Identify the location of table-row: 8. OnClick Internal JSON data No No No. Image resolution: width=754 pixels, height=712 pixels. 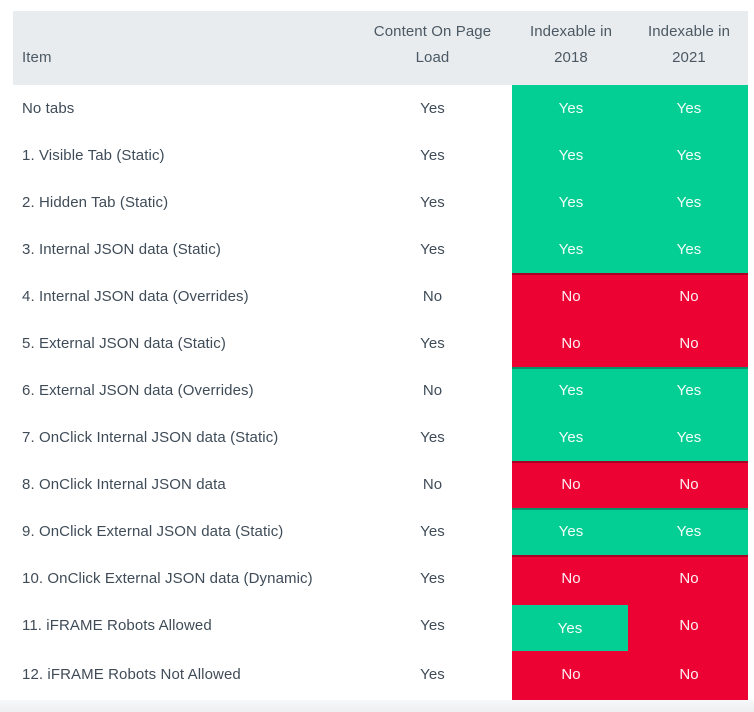
(380, 484).